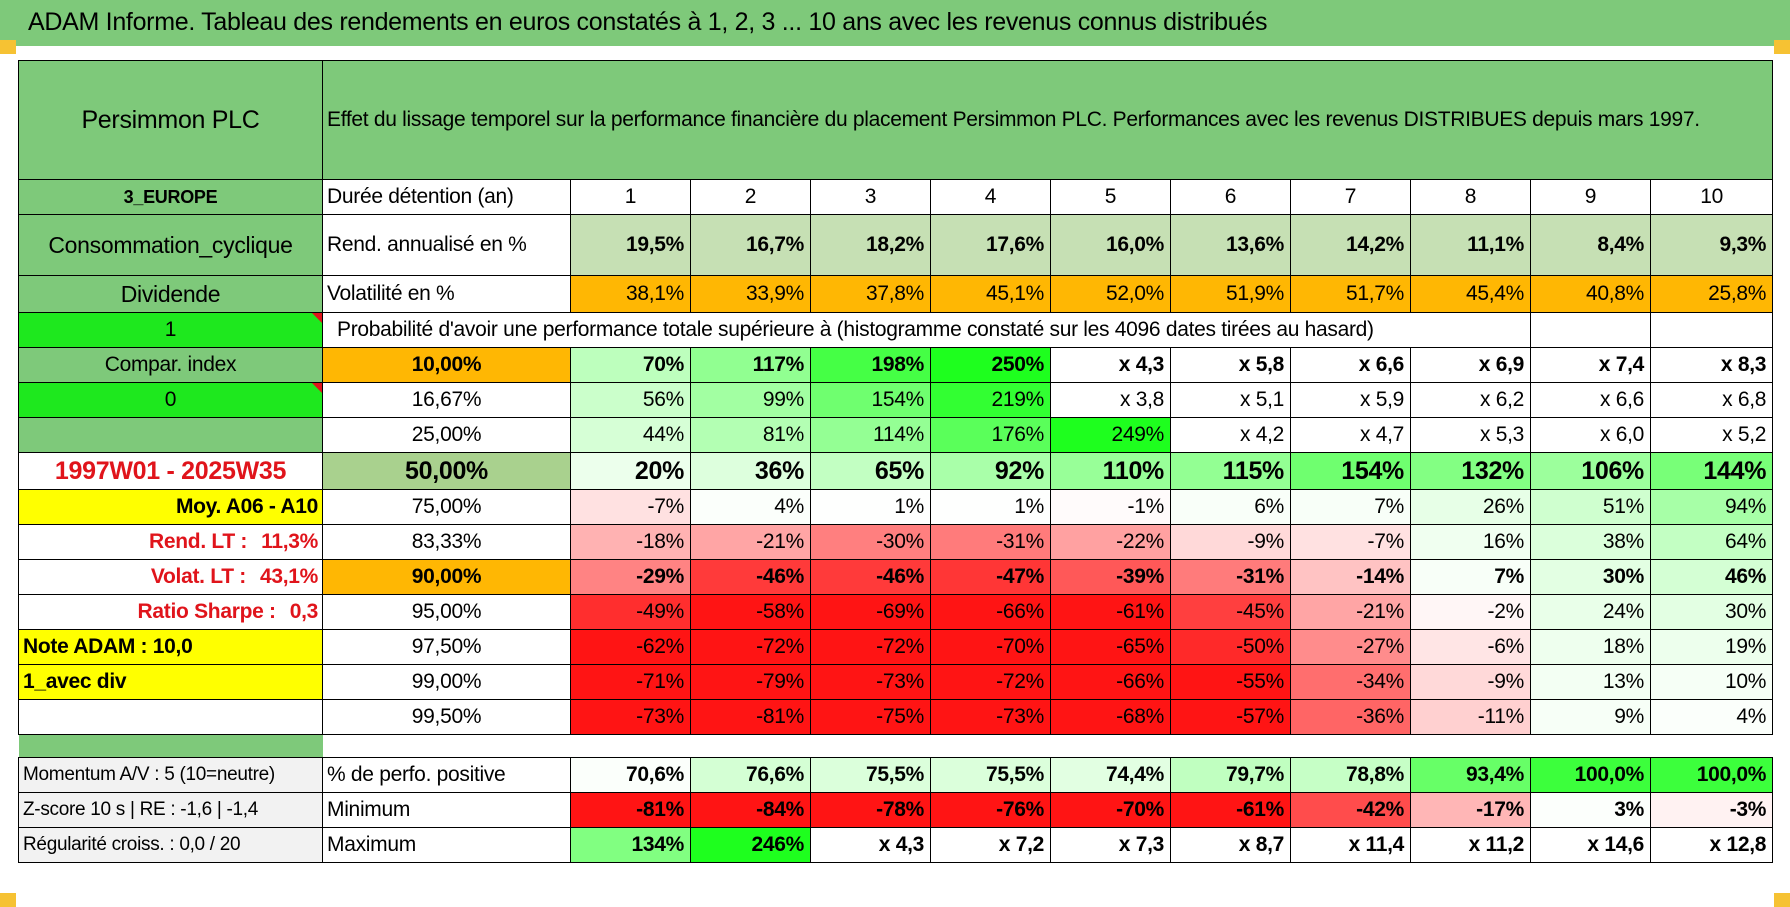  What do you see at coordinates (990, 717) in the screenshot?
I see `probability-value: -73%` at bounding box center [990, 717].